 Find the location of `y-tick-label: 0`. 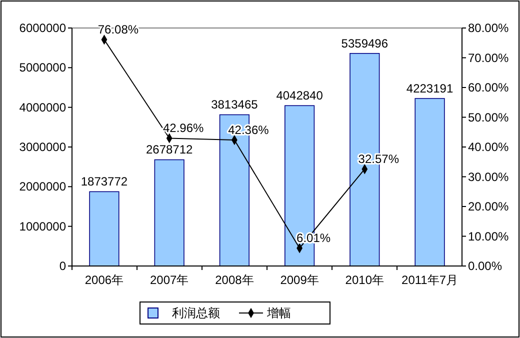

y-tick-label: 0 is located at coordinates (62, 266).